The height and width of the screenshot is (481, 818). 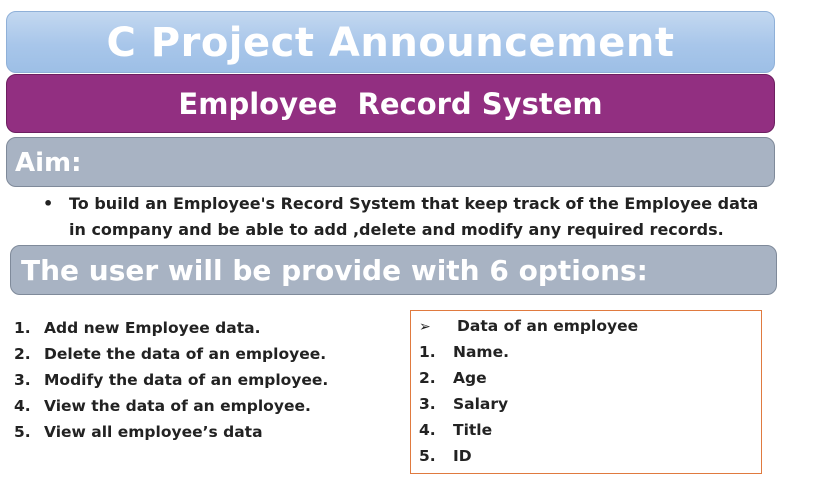 I want to click on aim-banner: Aim:, so click(x=390, y=162).